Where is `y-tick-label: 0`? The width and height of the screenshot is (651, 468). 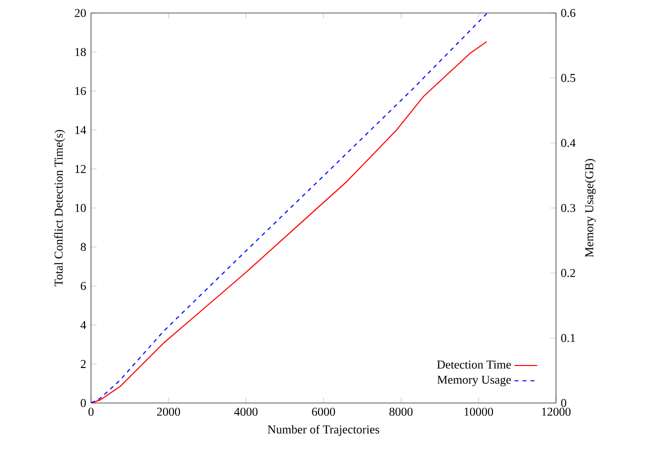
y-tick-label: 0 is located at coordinates (83, 403).